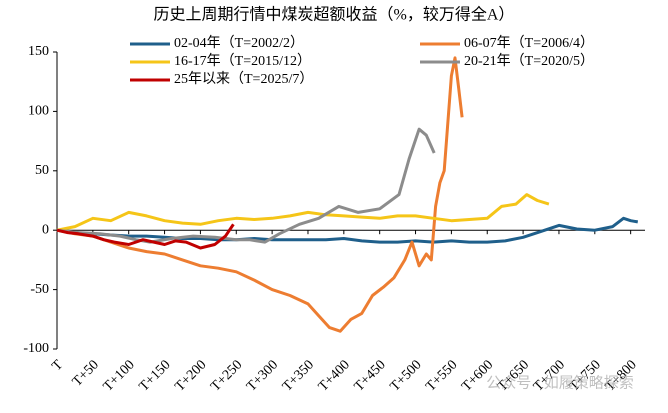  I want to click on x-tick-label: T+500, so click(406, 375).